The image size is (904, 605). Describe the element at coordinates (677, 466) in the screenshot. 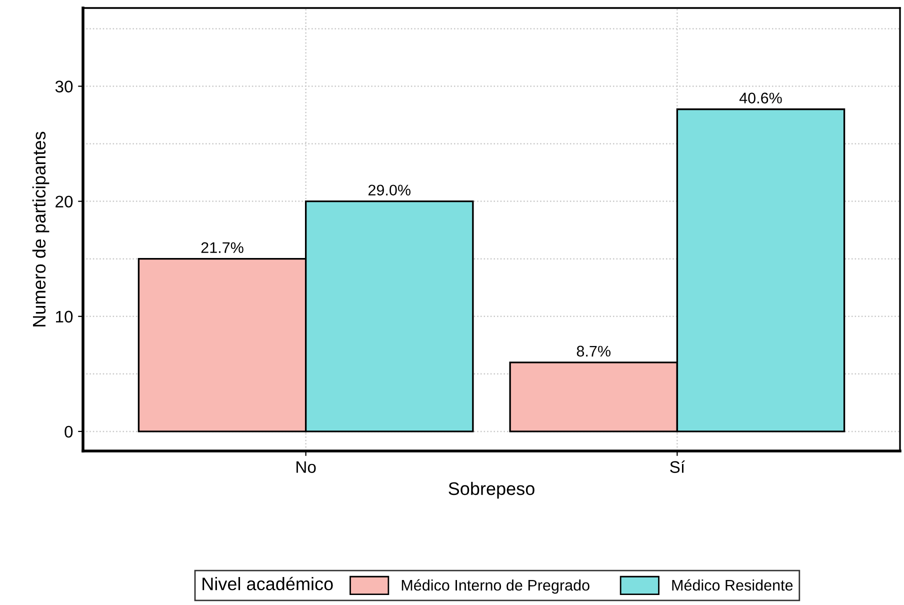

I see `x-tick-label: Sí` at that location.